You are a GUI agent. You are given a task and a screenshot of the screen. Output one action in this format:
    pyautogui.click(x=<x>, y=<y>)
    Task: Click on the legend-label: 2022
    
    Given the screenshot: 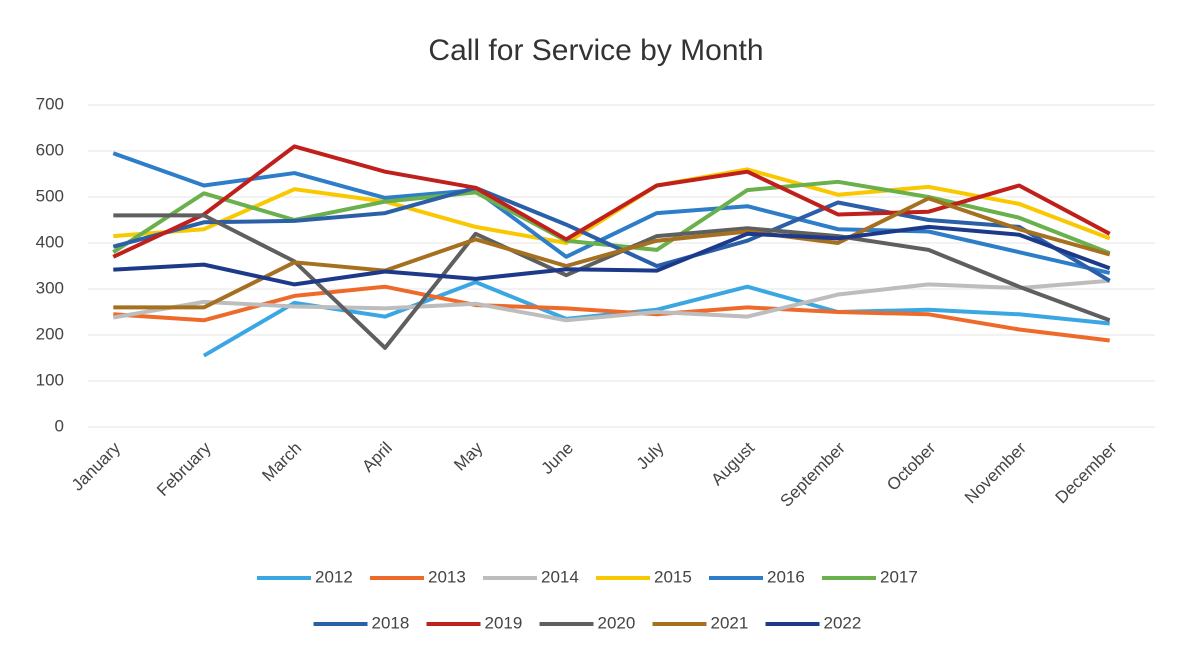 What is the action you would take?
    pyautogui.click(x=843, y=622)
    